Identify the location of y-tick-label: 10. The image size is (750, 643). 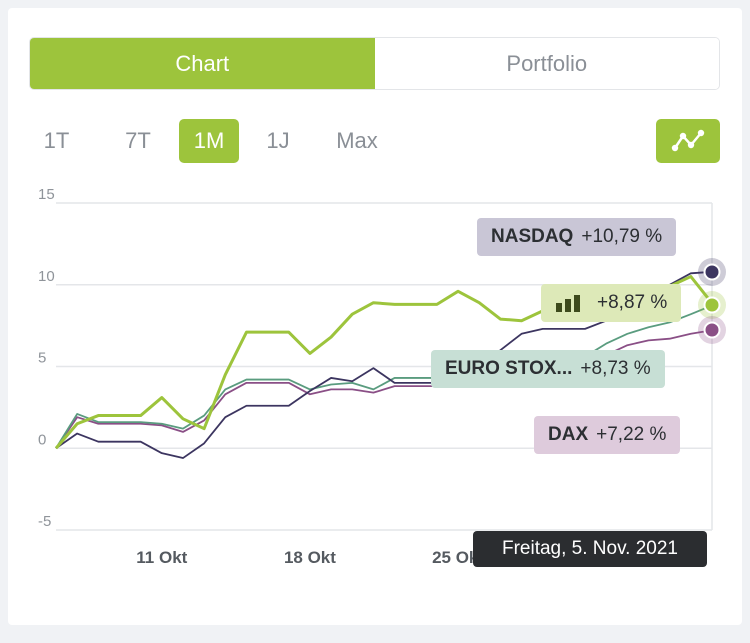
(46, 276).